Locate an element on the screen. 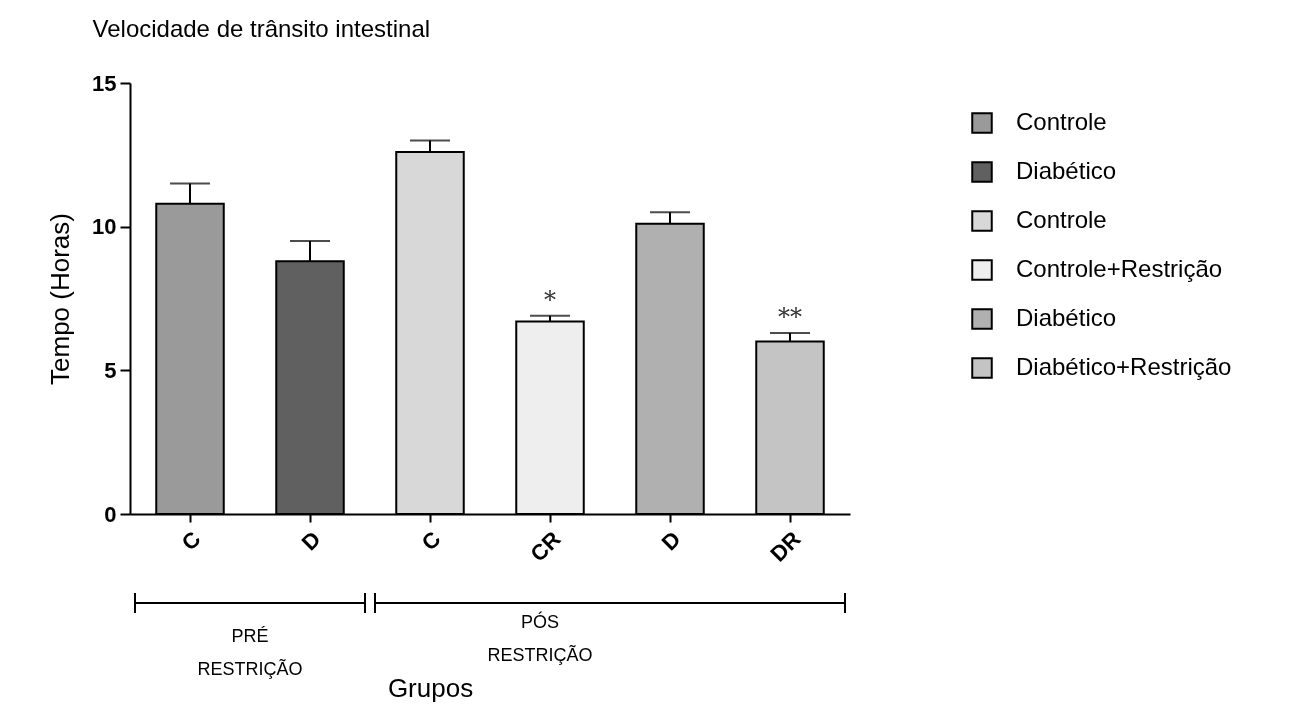 This screenshot has width=1303, height=719. chart-title: Velocidade de trânsito intestinal is located at coordinates (261, 28).